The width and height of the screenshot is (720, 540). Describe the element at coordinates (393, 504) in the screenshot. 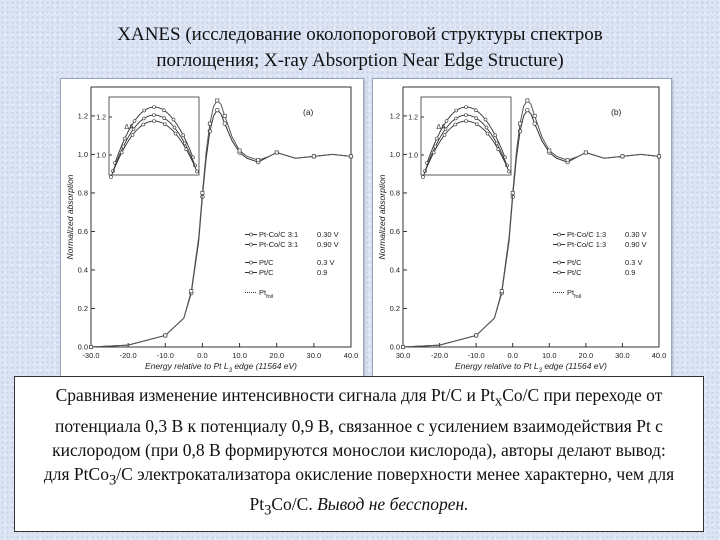

I see `caption-conclusion: Вывод не бесспорен.` at that location.